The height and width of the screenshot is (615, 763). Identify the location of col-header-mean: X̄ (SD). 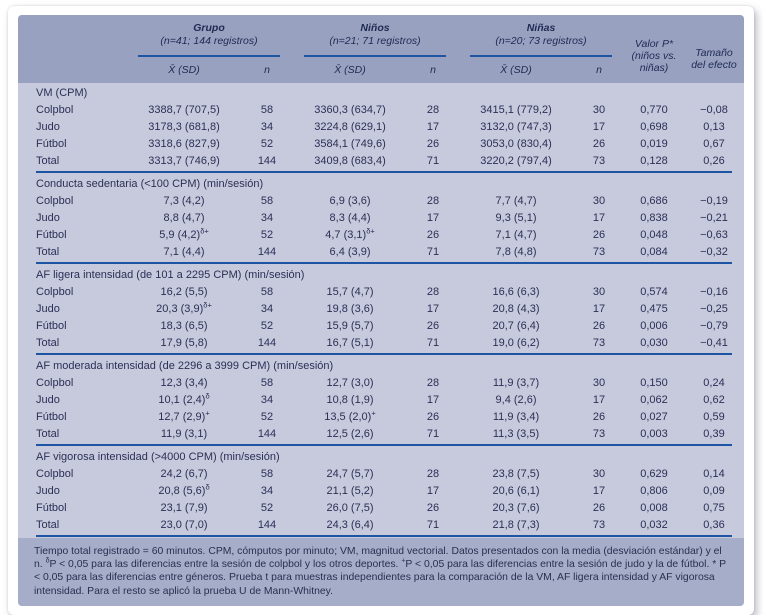
(516, 70).